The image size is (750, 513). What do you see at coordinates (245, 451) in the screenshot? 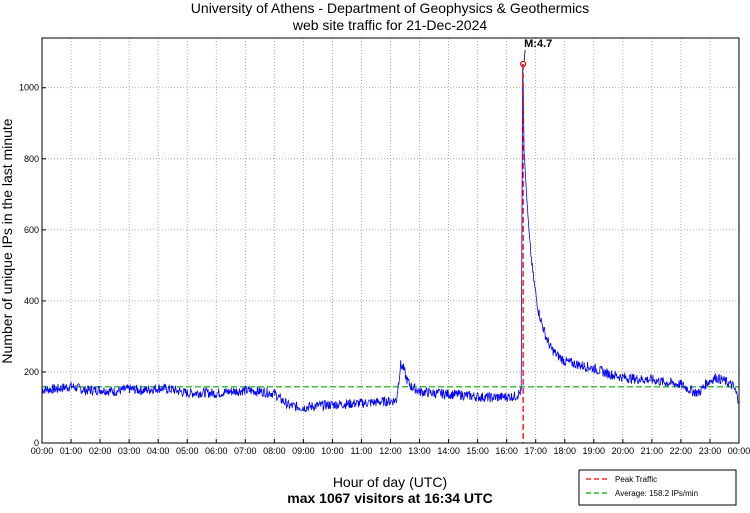
I see `x-tick-label: 07:00` at bounding box center [245, 451].